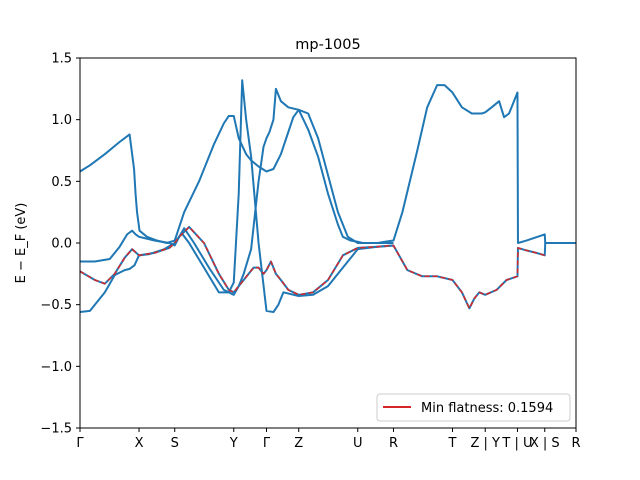  Describe the element at coordinates (61, 59) in the screenshot. I see `y-tick-label: 1.5` at that location.